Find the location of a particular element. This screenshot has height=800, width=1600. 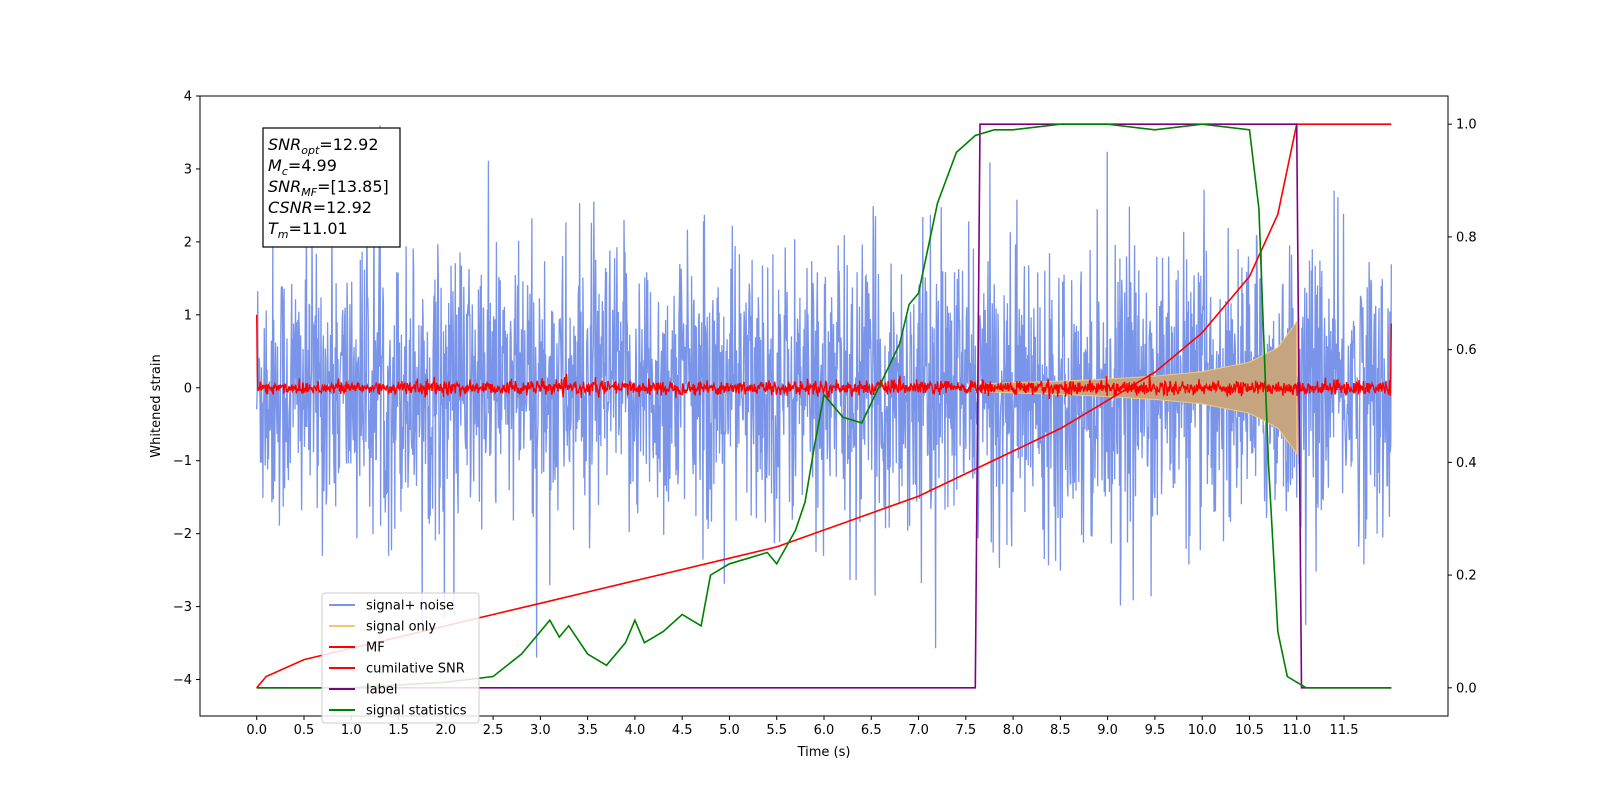

y-tick-label: 2 is located at coordinates (188, 242).